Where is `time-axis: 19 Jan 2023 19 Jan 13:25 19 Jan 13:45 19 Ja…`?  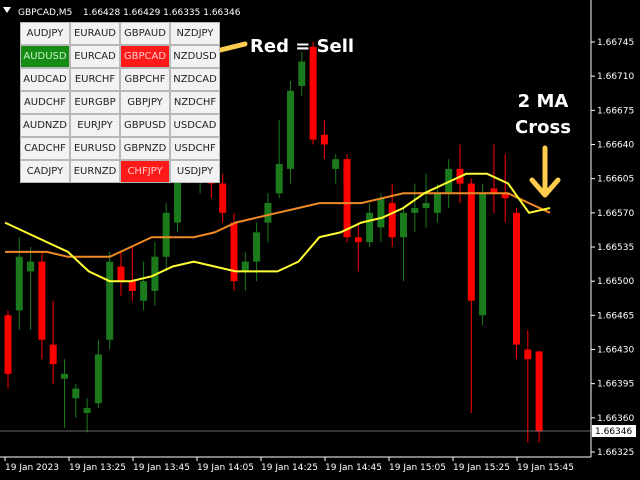 time-axis: 19 Jan 2023 19 Jan 13:25 19 Jan 13:45 19 Ja… is located at coordinates (289, 465).